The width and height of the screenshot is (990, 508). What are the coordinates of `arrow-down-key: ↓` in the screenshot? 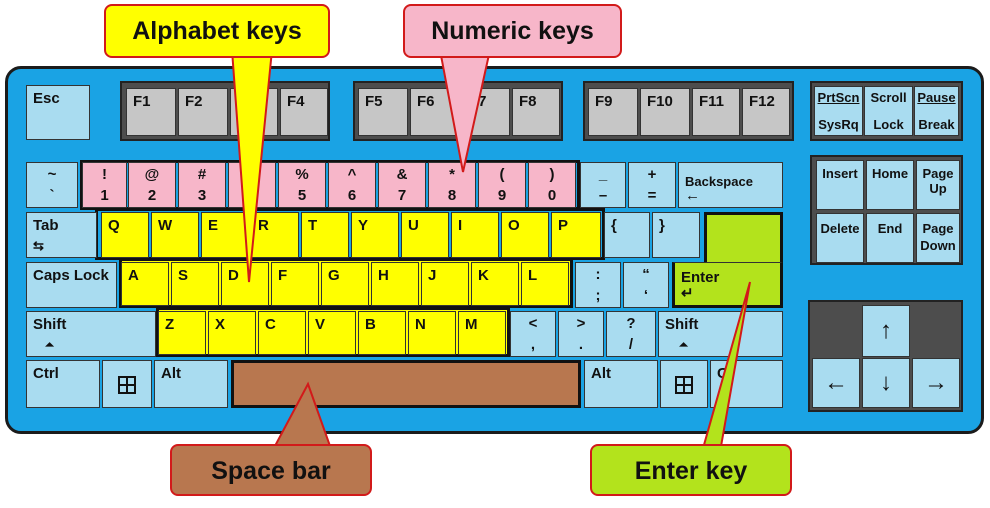 It's located at (886, 383).